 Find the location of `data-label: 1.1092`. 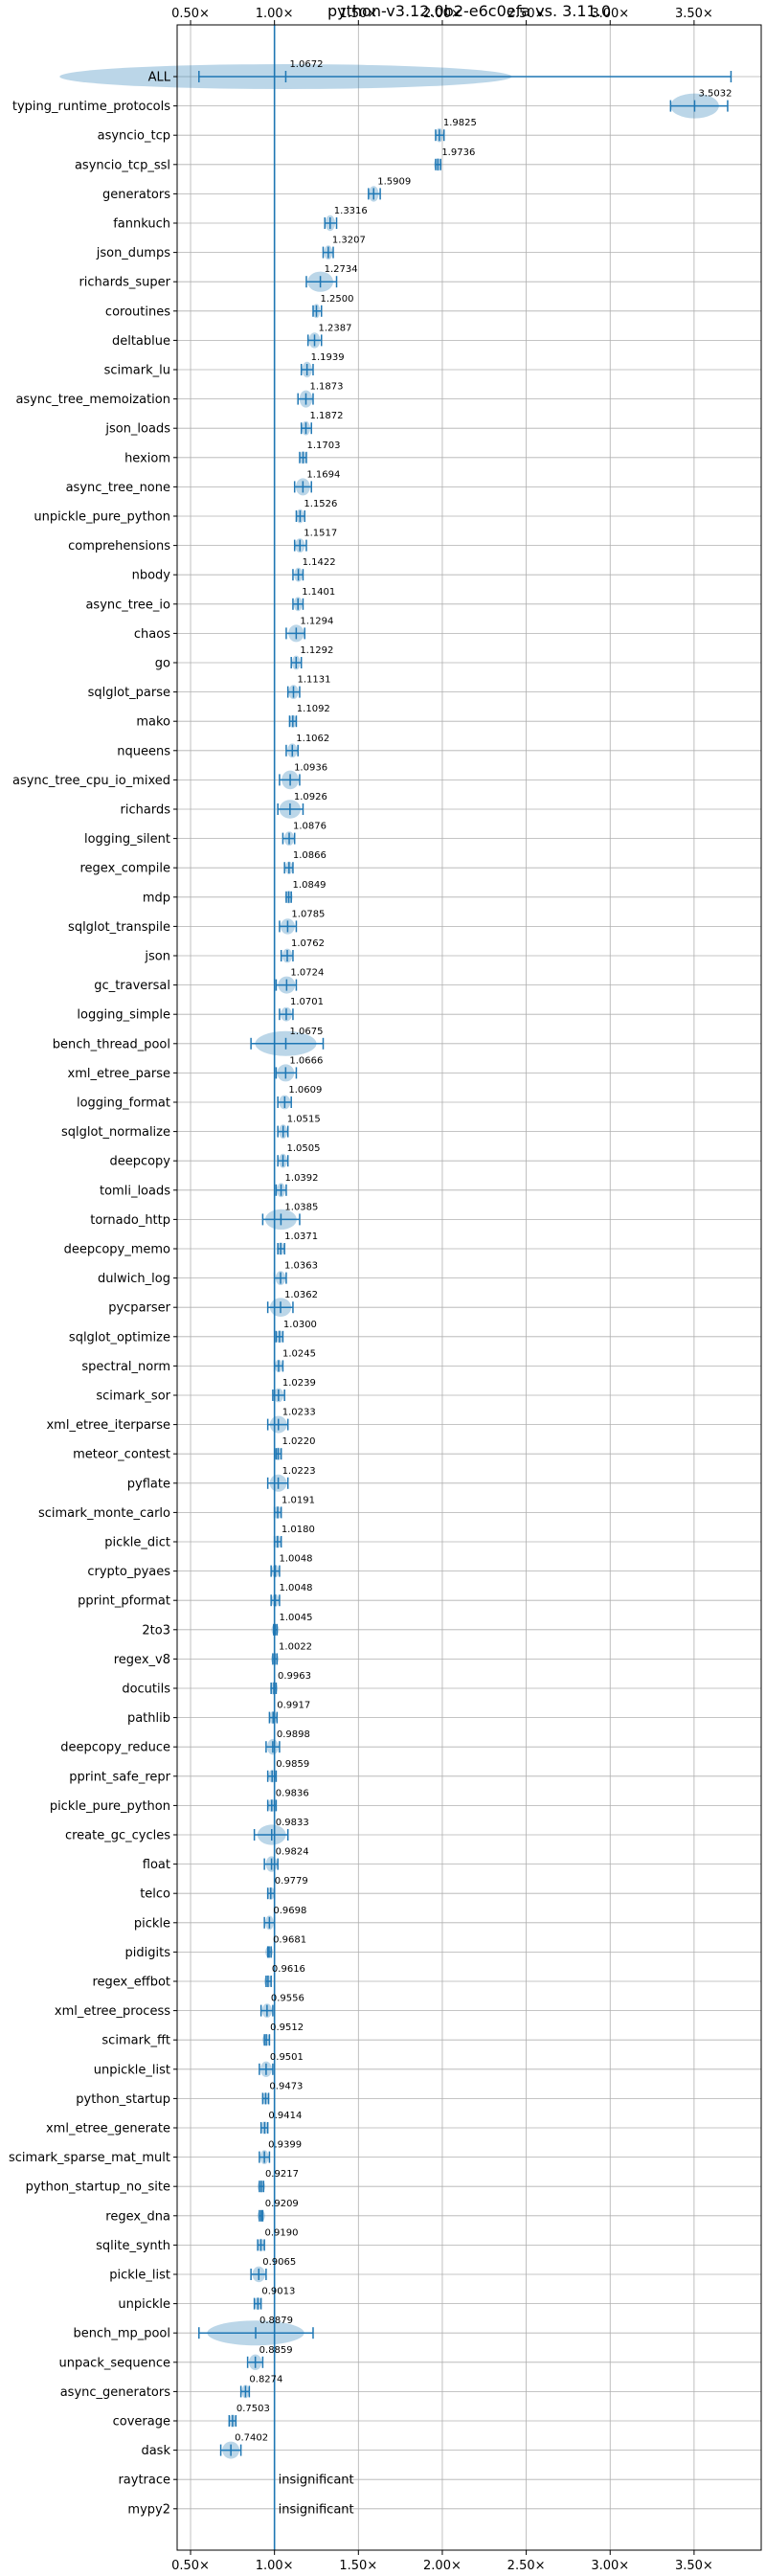

data-label: 1.1092 is located at coordinates (313, 709).